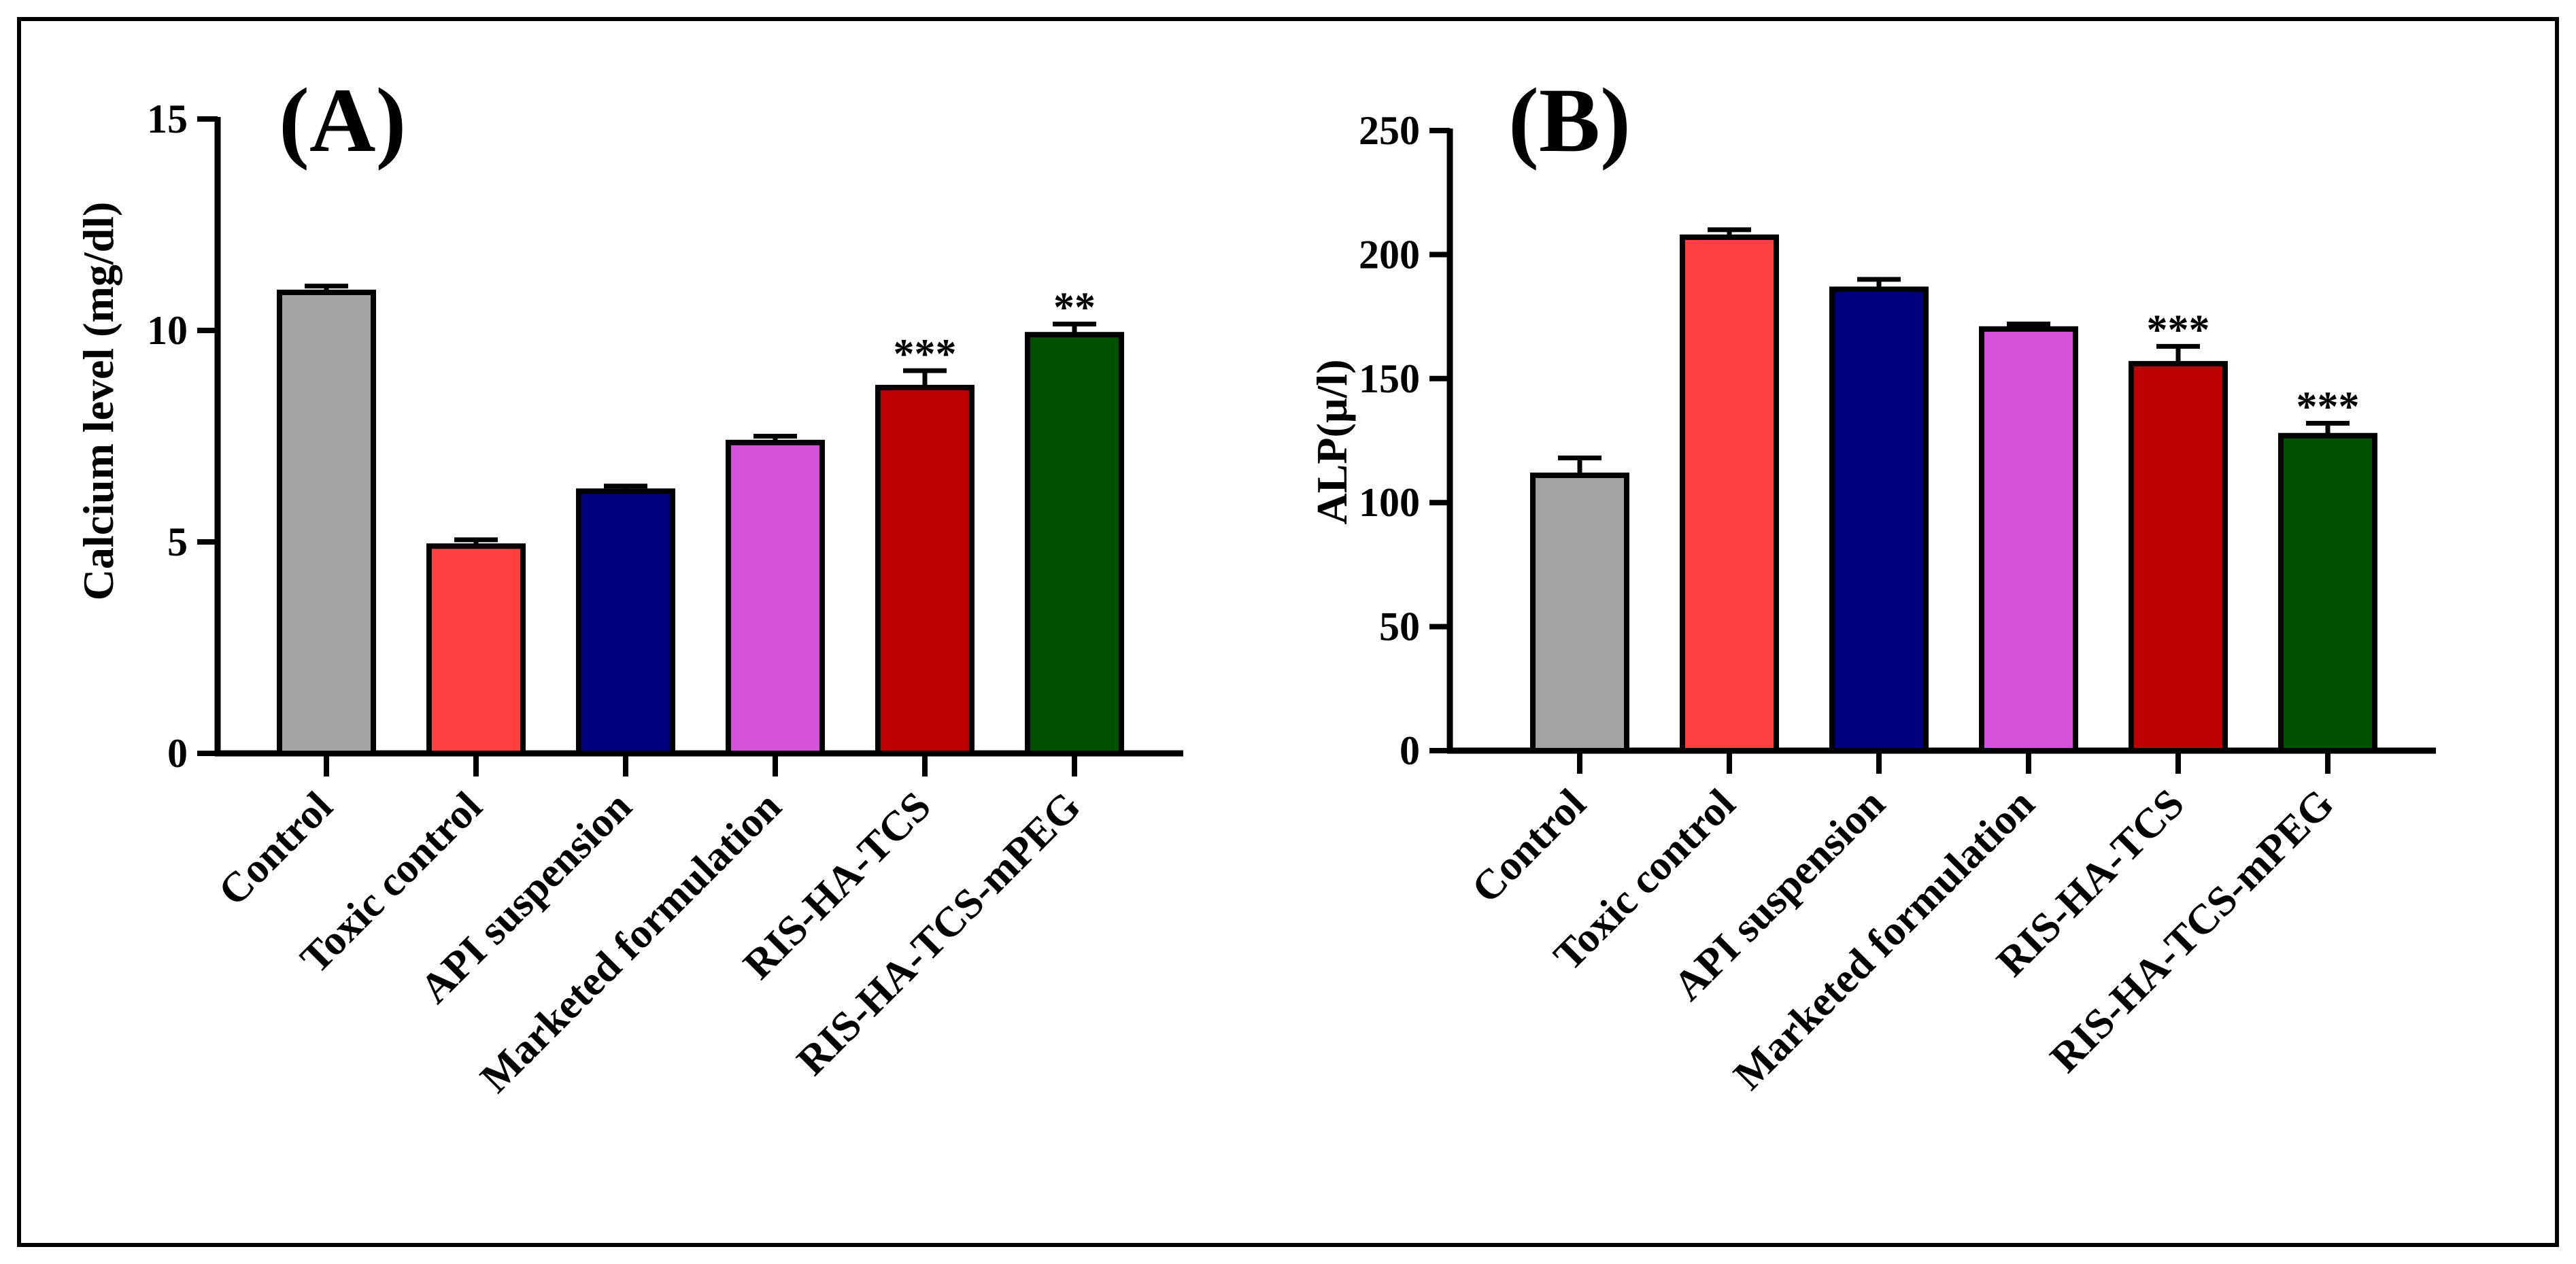 The width and height of the screenshot is (2576, 1264). What do you see at coordinates (98, 401) in the screenshot?
I see `panel-a-y-axis-label: Calcium level (mg/dl)` at bounding box center [98, 401].